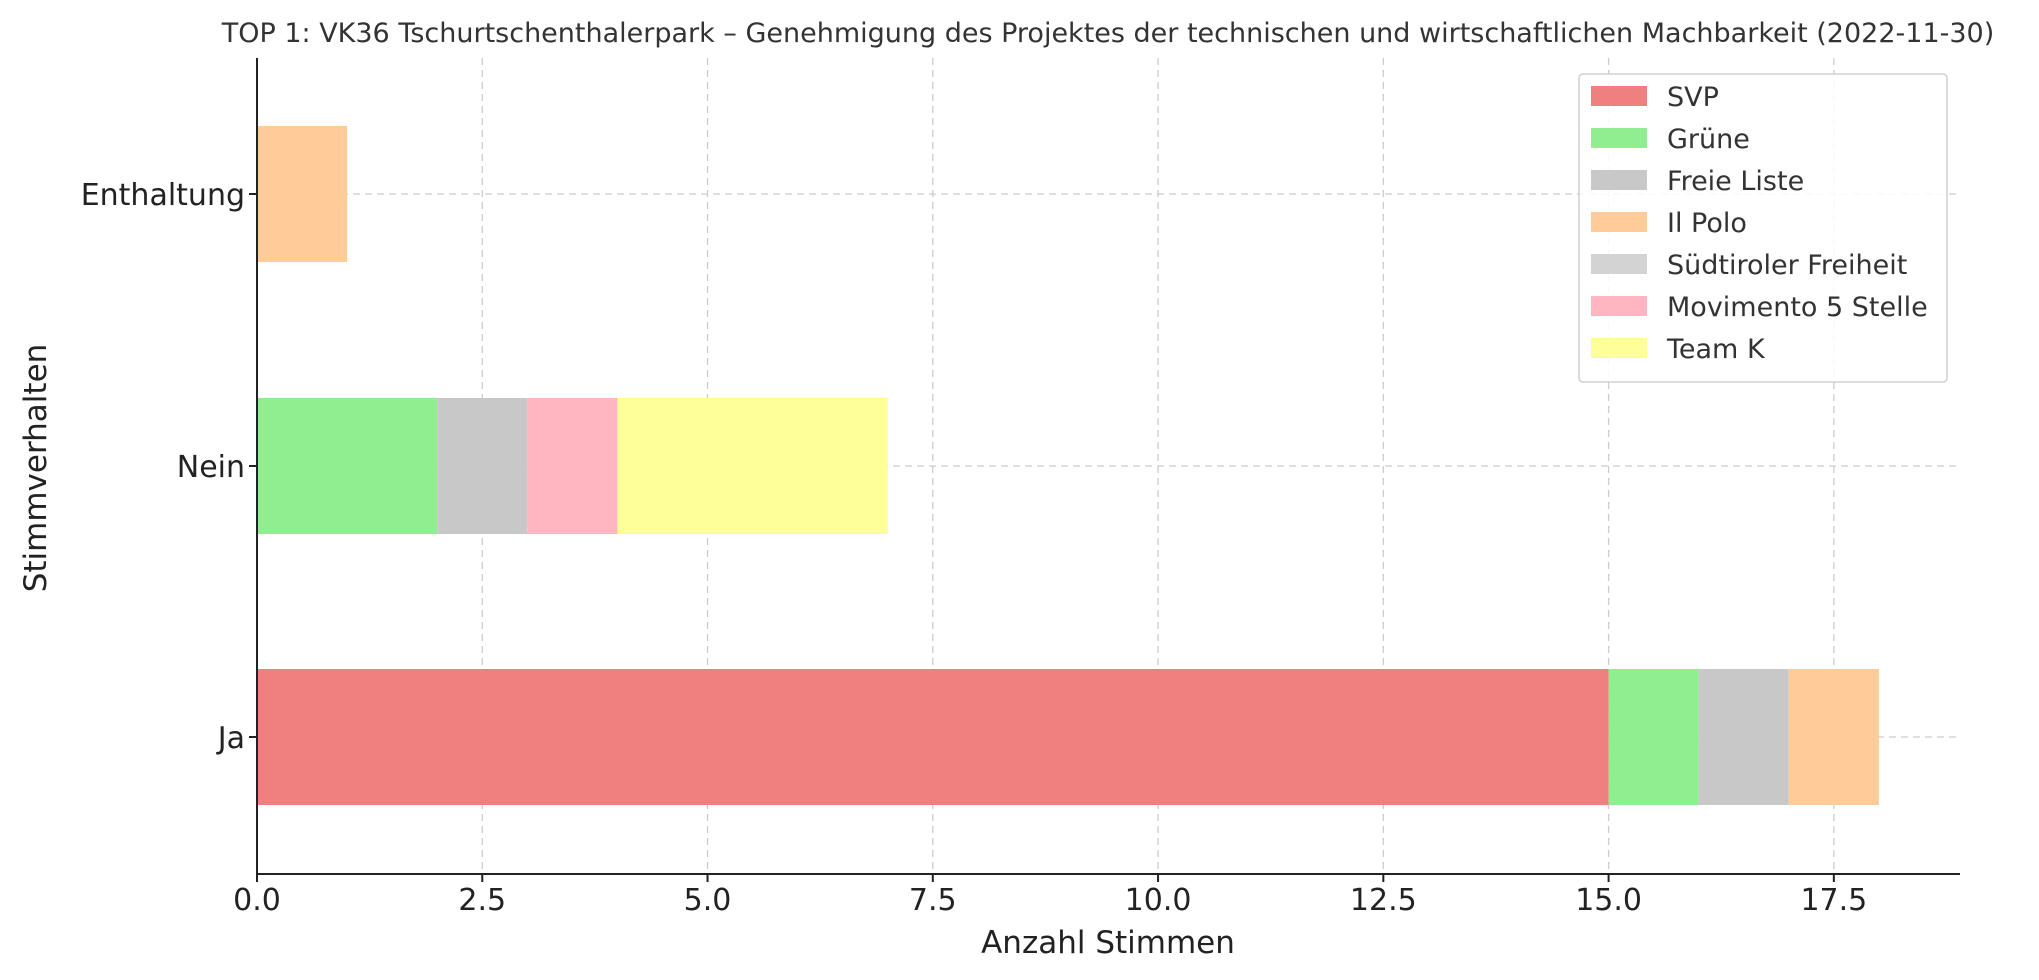  What do you see at coordinates (1716, 349) in the screenshot?
I see `legend-label: Team K` at bounding box center [1716, 349].